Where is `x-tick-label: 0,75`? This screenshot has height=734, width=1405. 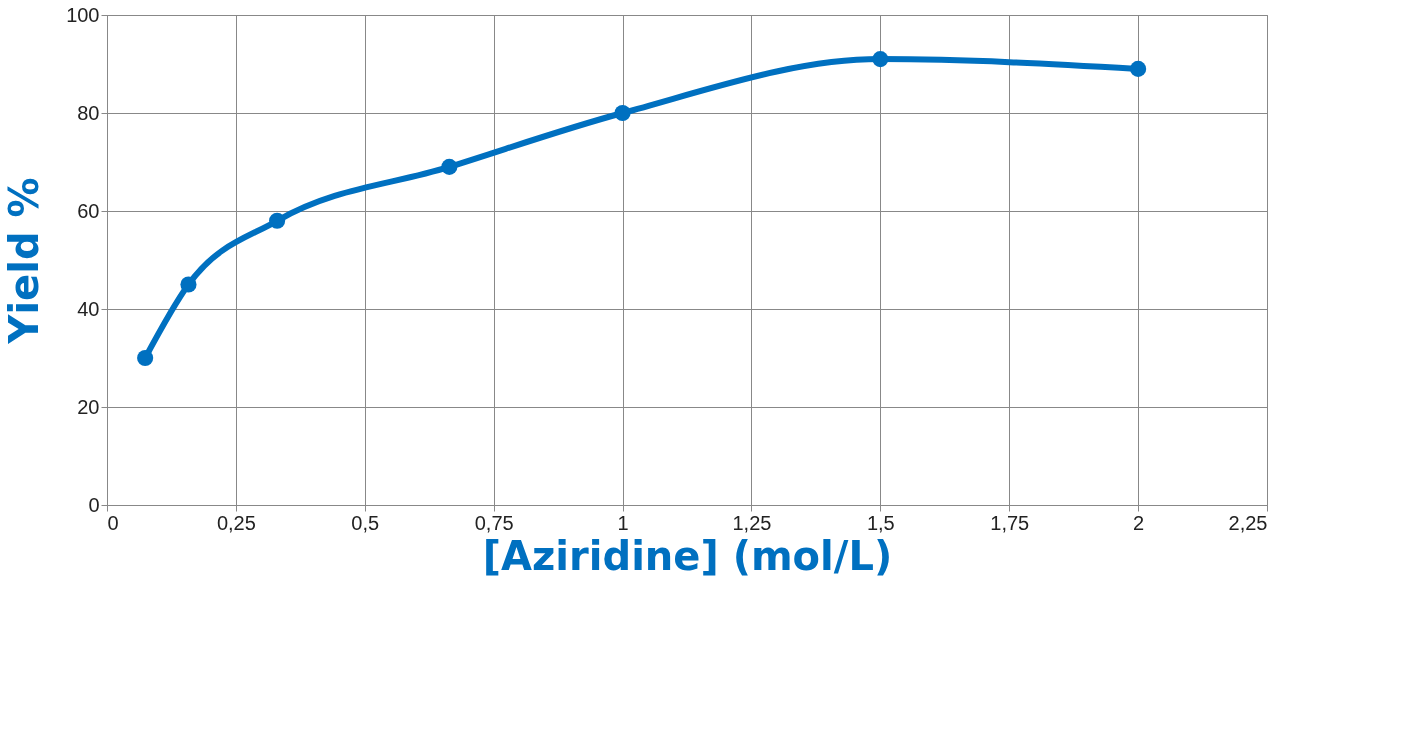 x-tick-label: 0,75 is located at coordinates (494, 522).